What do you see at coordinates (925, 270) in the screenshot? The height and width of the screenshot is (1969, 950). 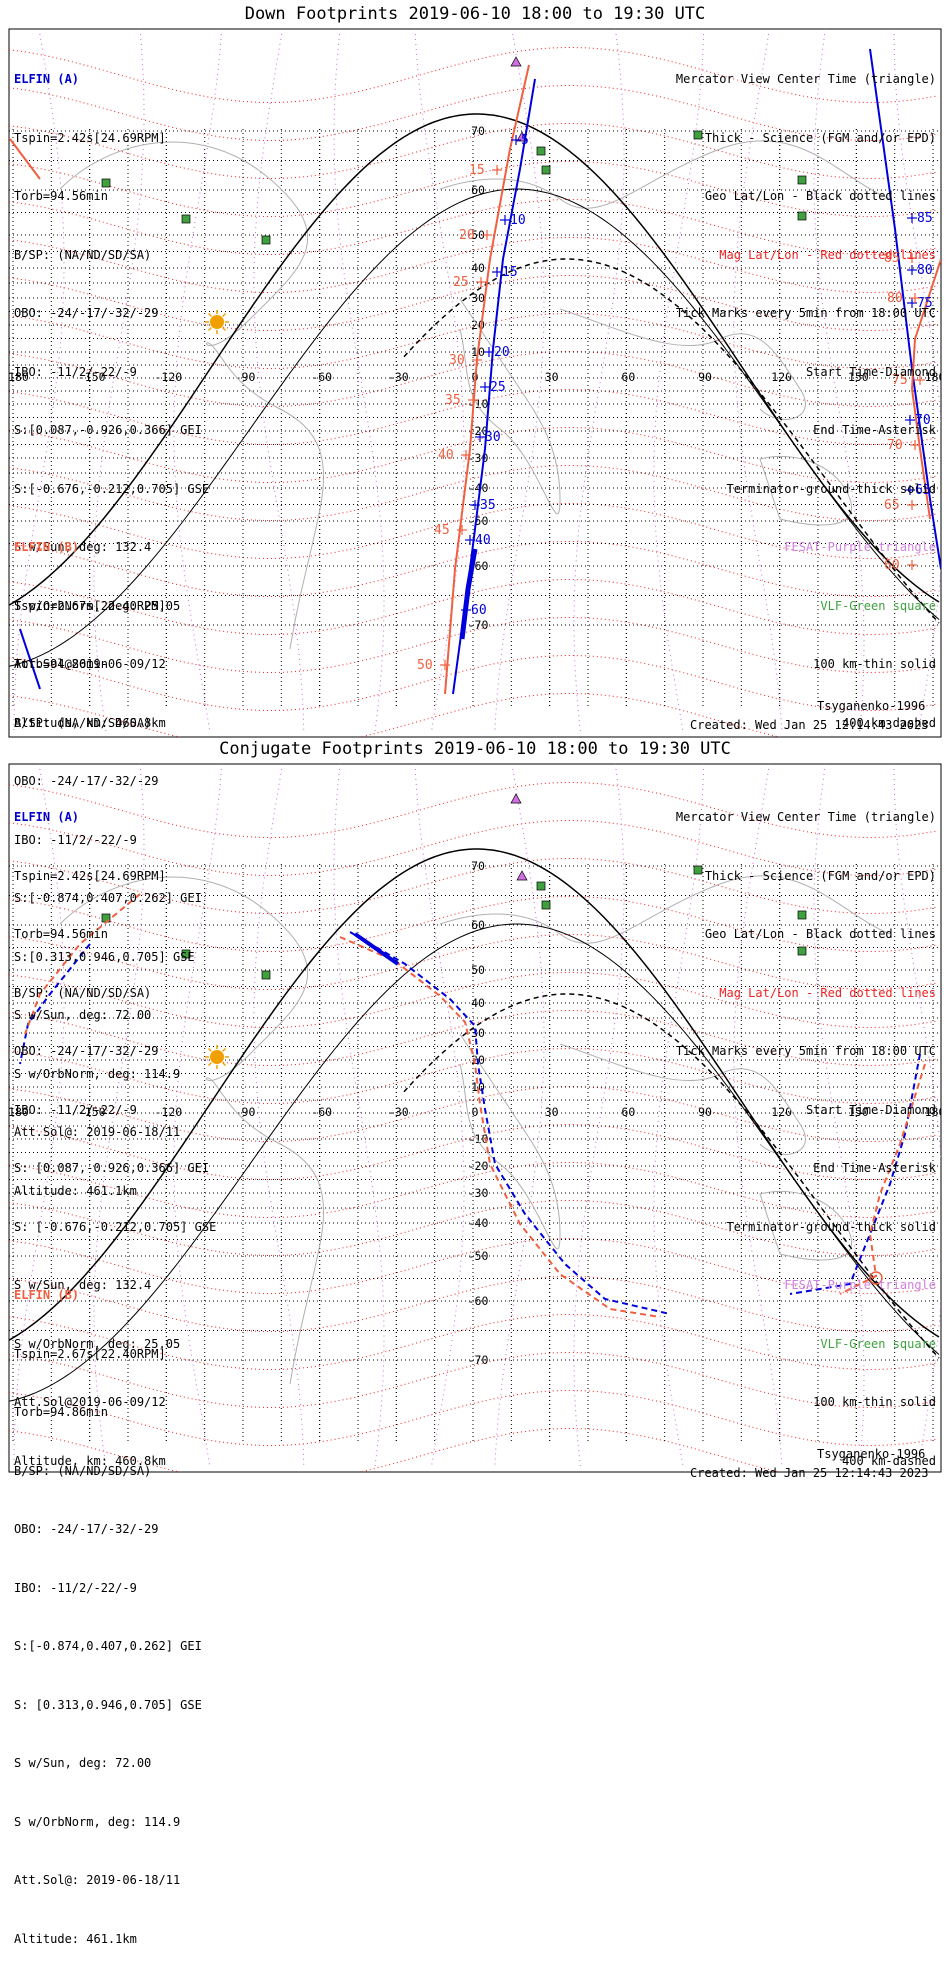 I see `elfin-a-tick-label: 80` at bounding box center [925, 270].